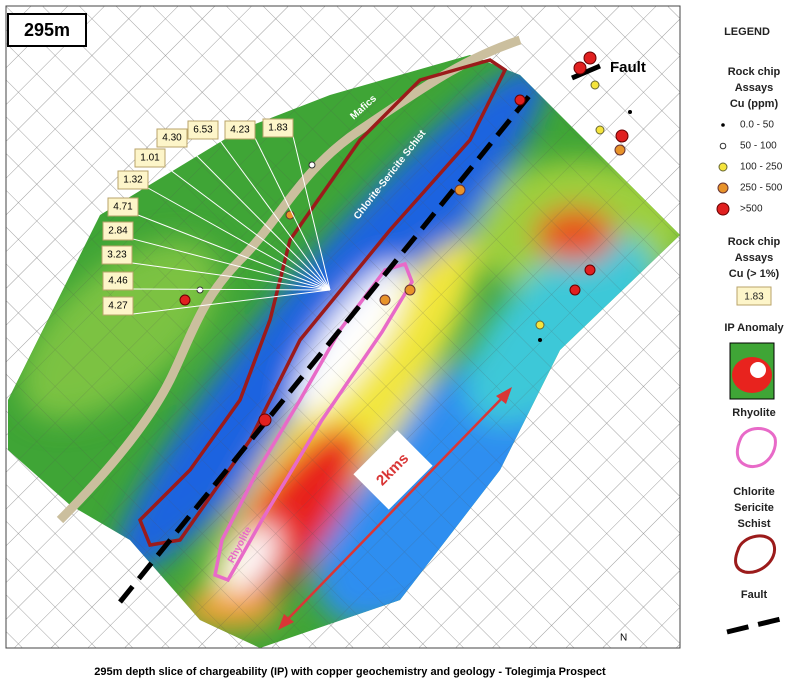 The image size is (807, 693). I want to click on rhyolite-outline, so click(313, 422).